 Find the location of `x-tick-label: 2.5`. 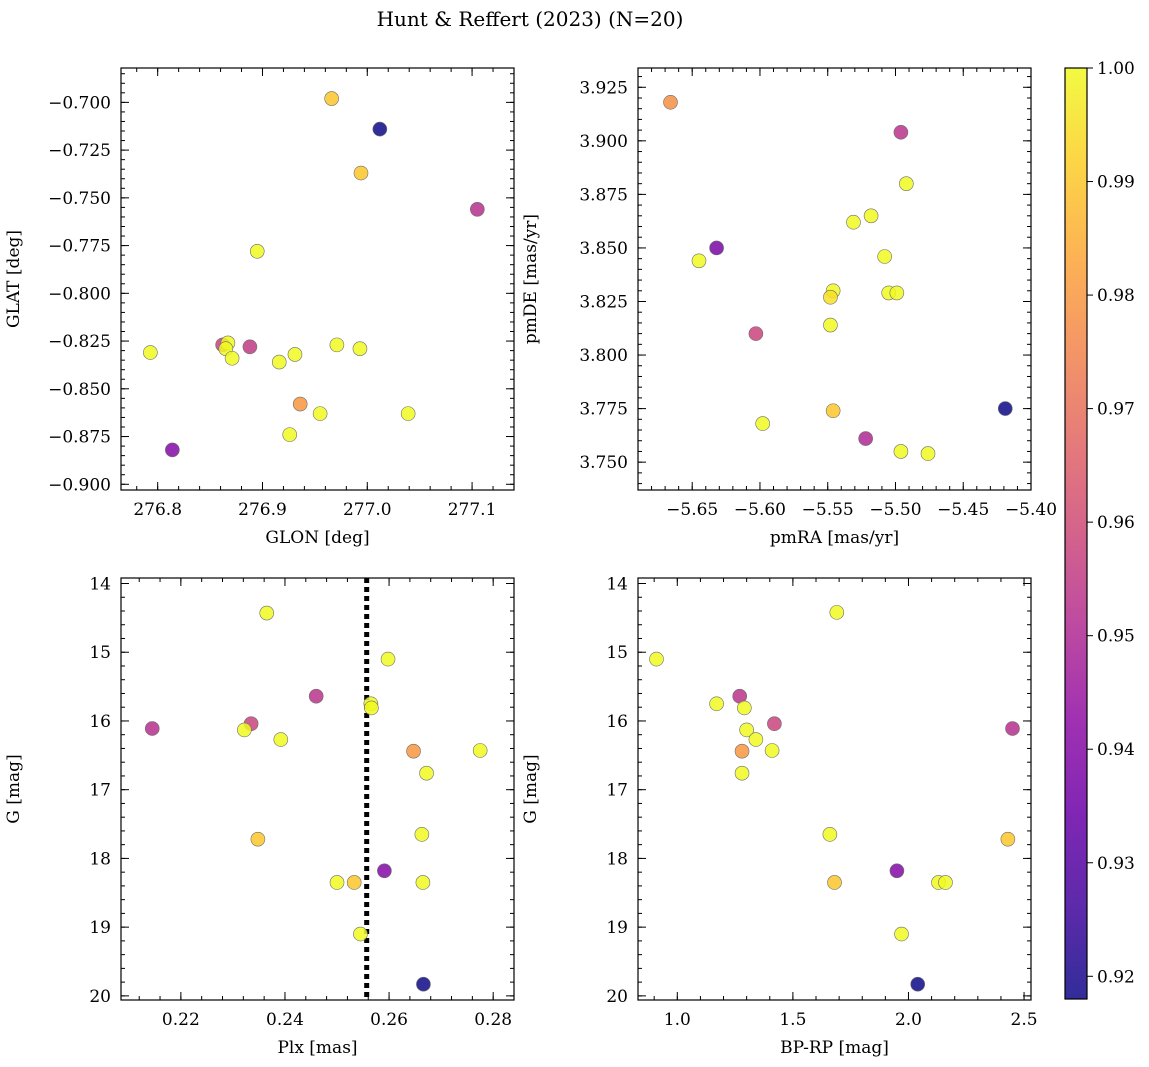

x-tick-label: 2.5 is located at coordinates (1024, 1020).